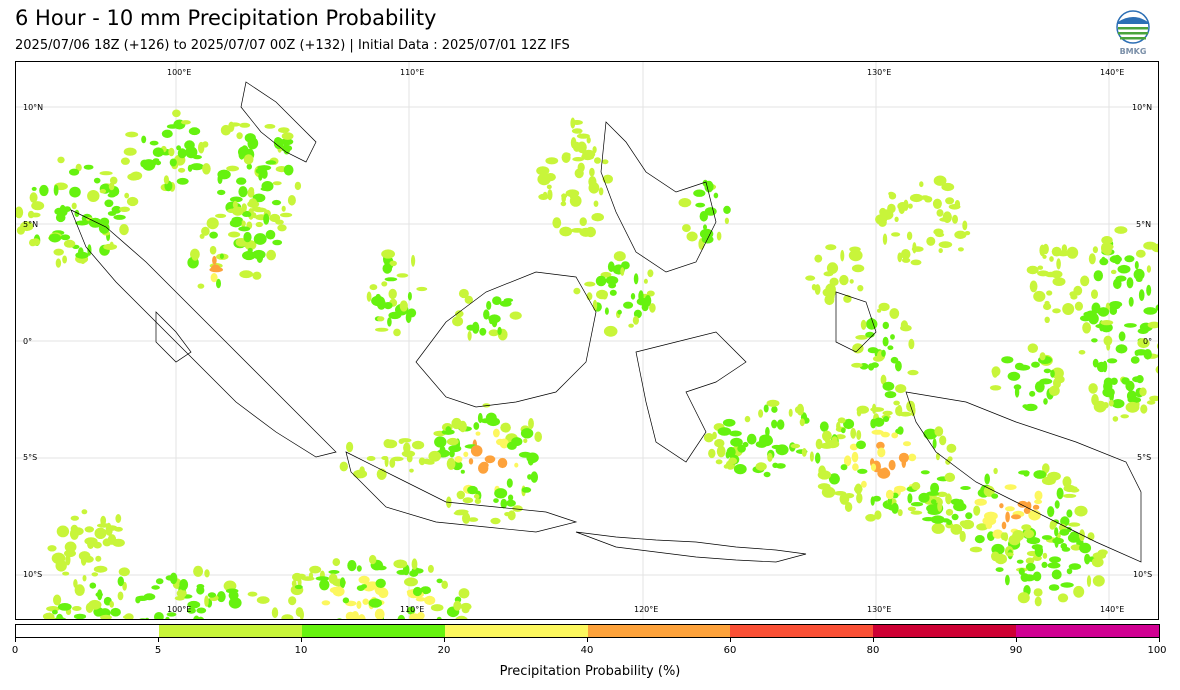 Image resolution: width=1180 pixels, height=690 pixels. I want to click on colorbar-tick, so click(158, 639).